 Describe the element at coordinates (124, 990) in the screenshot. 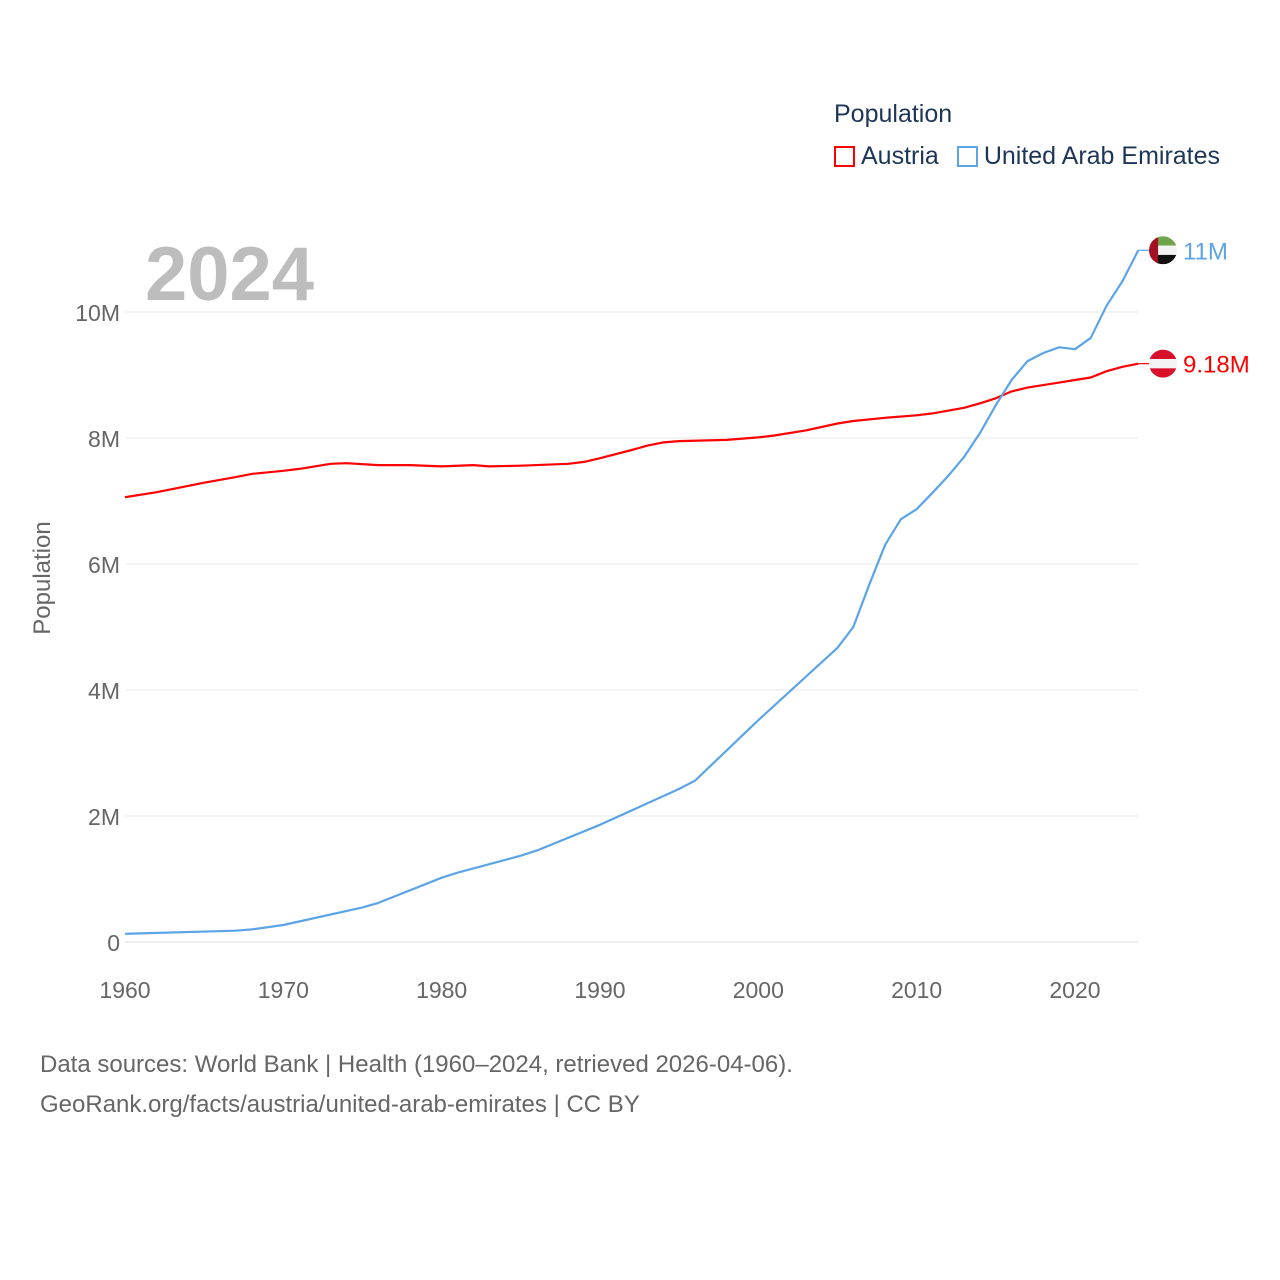

I see `x-tick-label: 1960` at that location.